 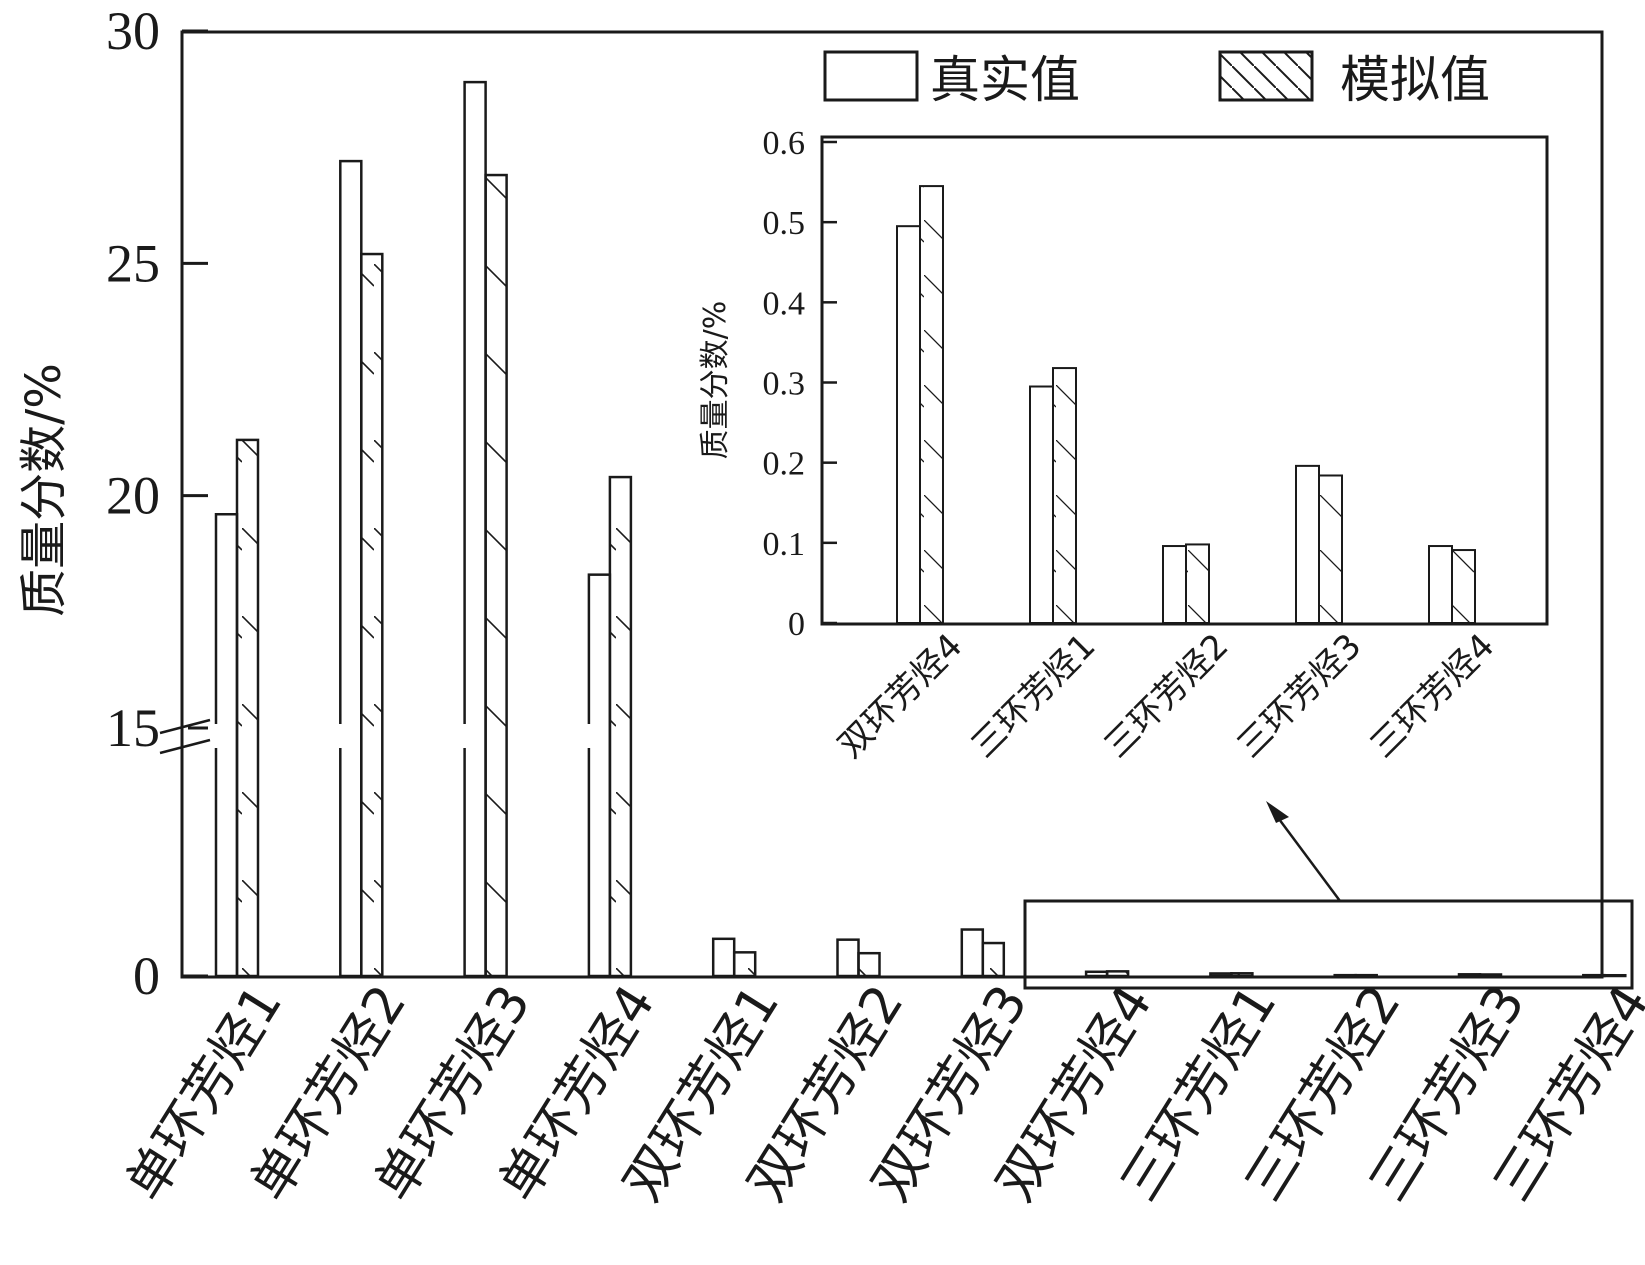 I want to click on inset-y-tick-label: 0.6, so click(x=784, y=143).